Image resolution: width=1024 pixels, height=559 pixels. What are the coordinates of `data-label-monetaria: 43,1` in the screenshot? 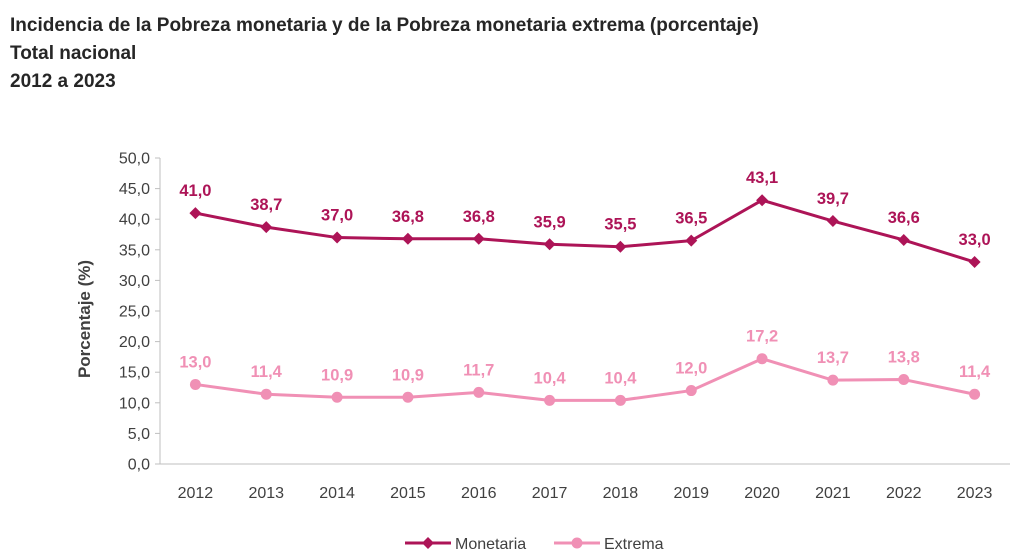 It's located at (762, 178).